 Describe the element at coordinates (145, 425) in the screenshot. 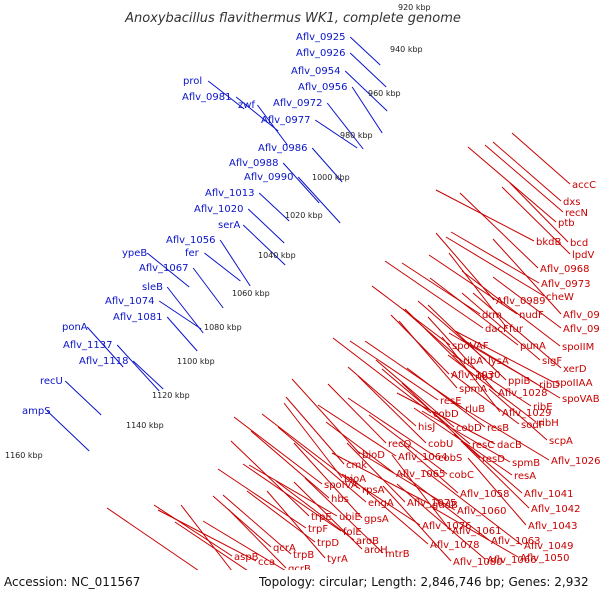

I see `kbp-tick-label: 1140 kbp` at that location.